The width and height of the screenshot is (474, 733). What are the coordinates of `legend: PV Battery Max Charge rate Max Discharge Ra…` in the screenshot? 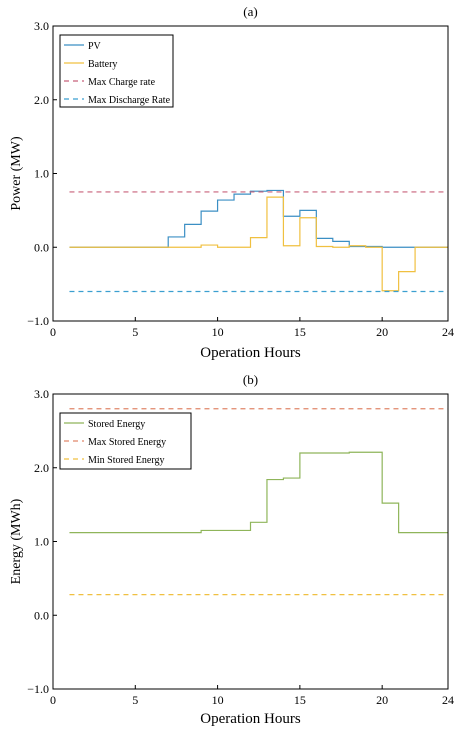 It's located at (116, 71).